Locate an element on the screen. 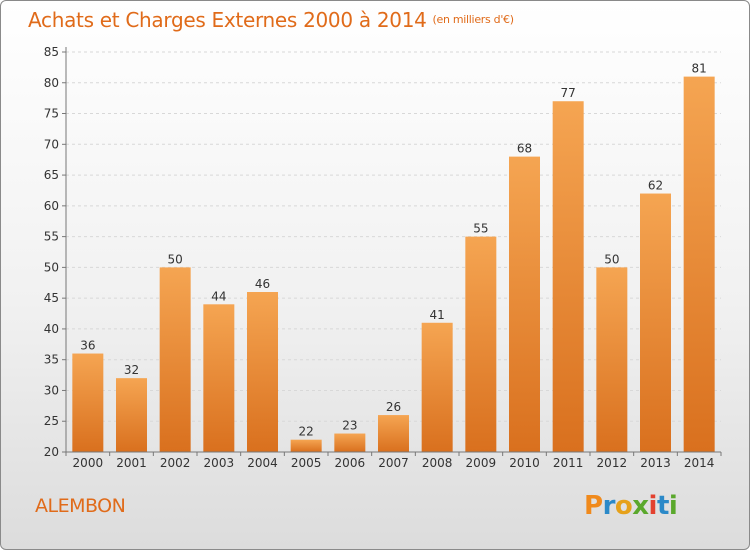 Image resolution: width=750 pixels, height=550 pixels. title-text: Achats et Charges Externes 2000 à 2014 is located at coordinates (227, 20).